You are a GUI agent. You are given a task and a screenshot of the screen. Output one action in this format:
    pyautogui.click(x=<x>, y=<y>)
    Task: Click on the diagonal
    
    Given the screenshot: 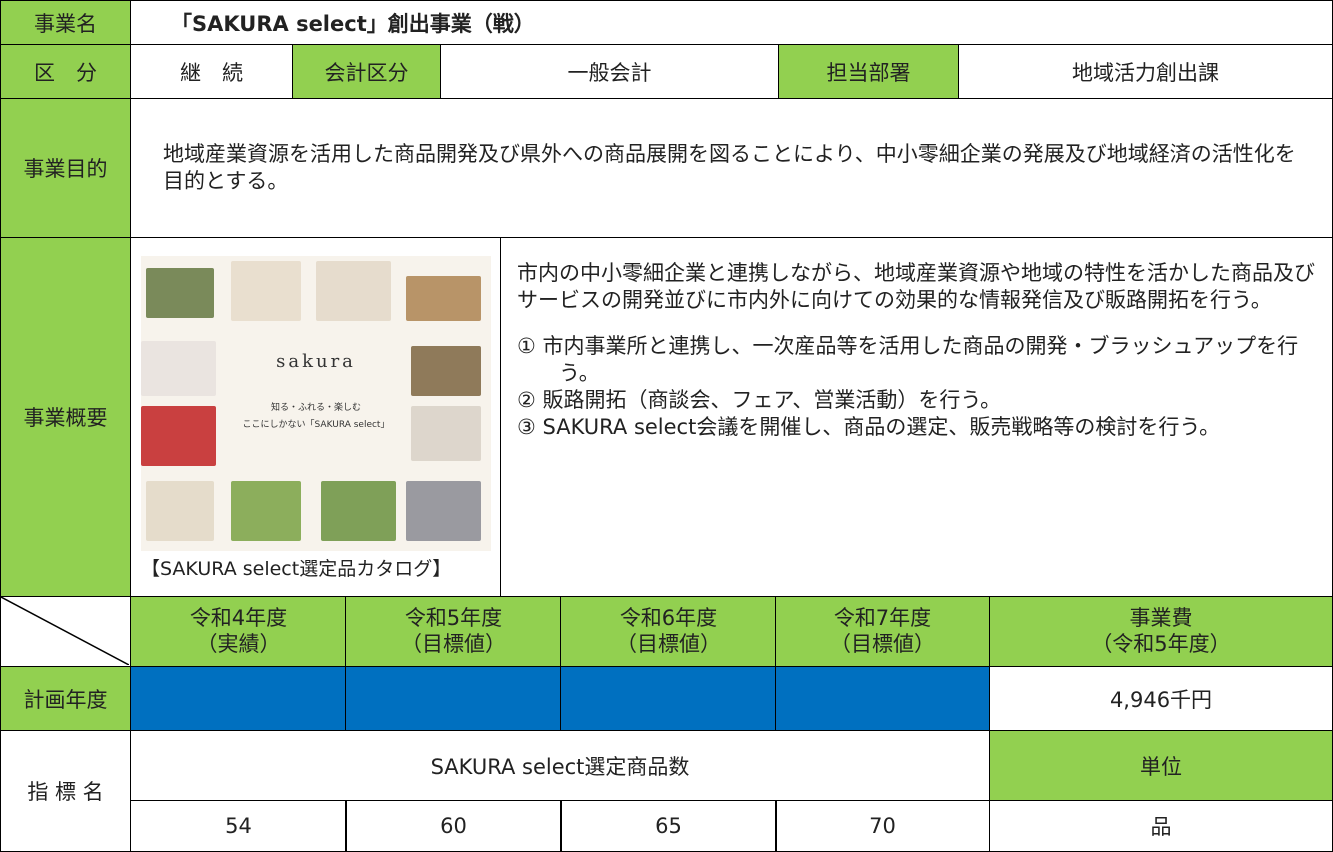 What is the action you would take?
    pyautogui.click(x=65, y=631)
    